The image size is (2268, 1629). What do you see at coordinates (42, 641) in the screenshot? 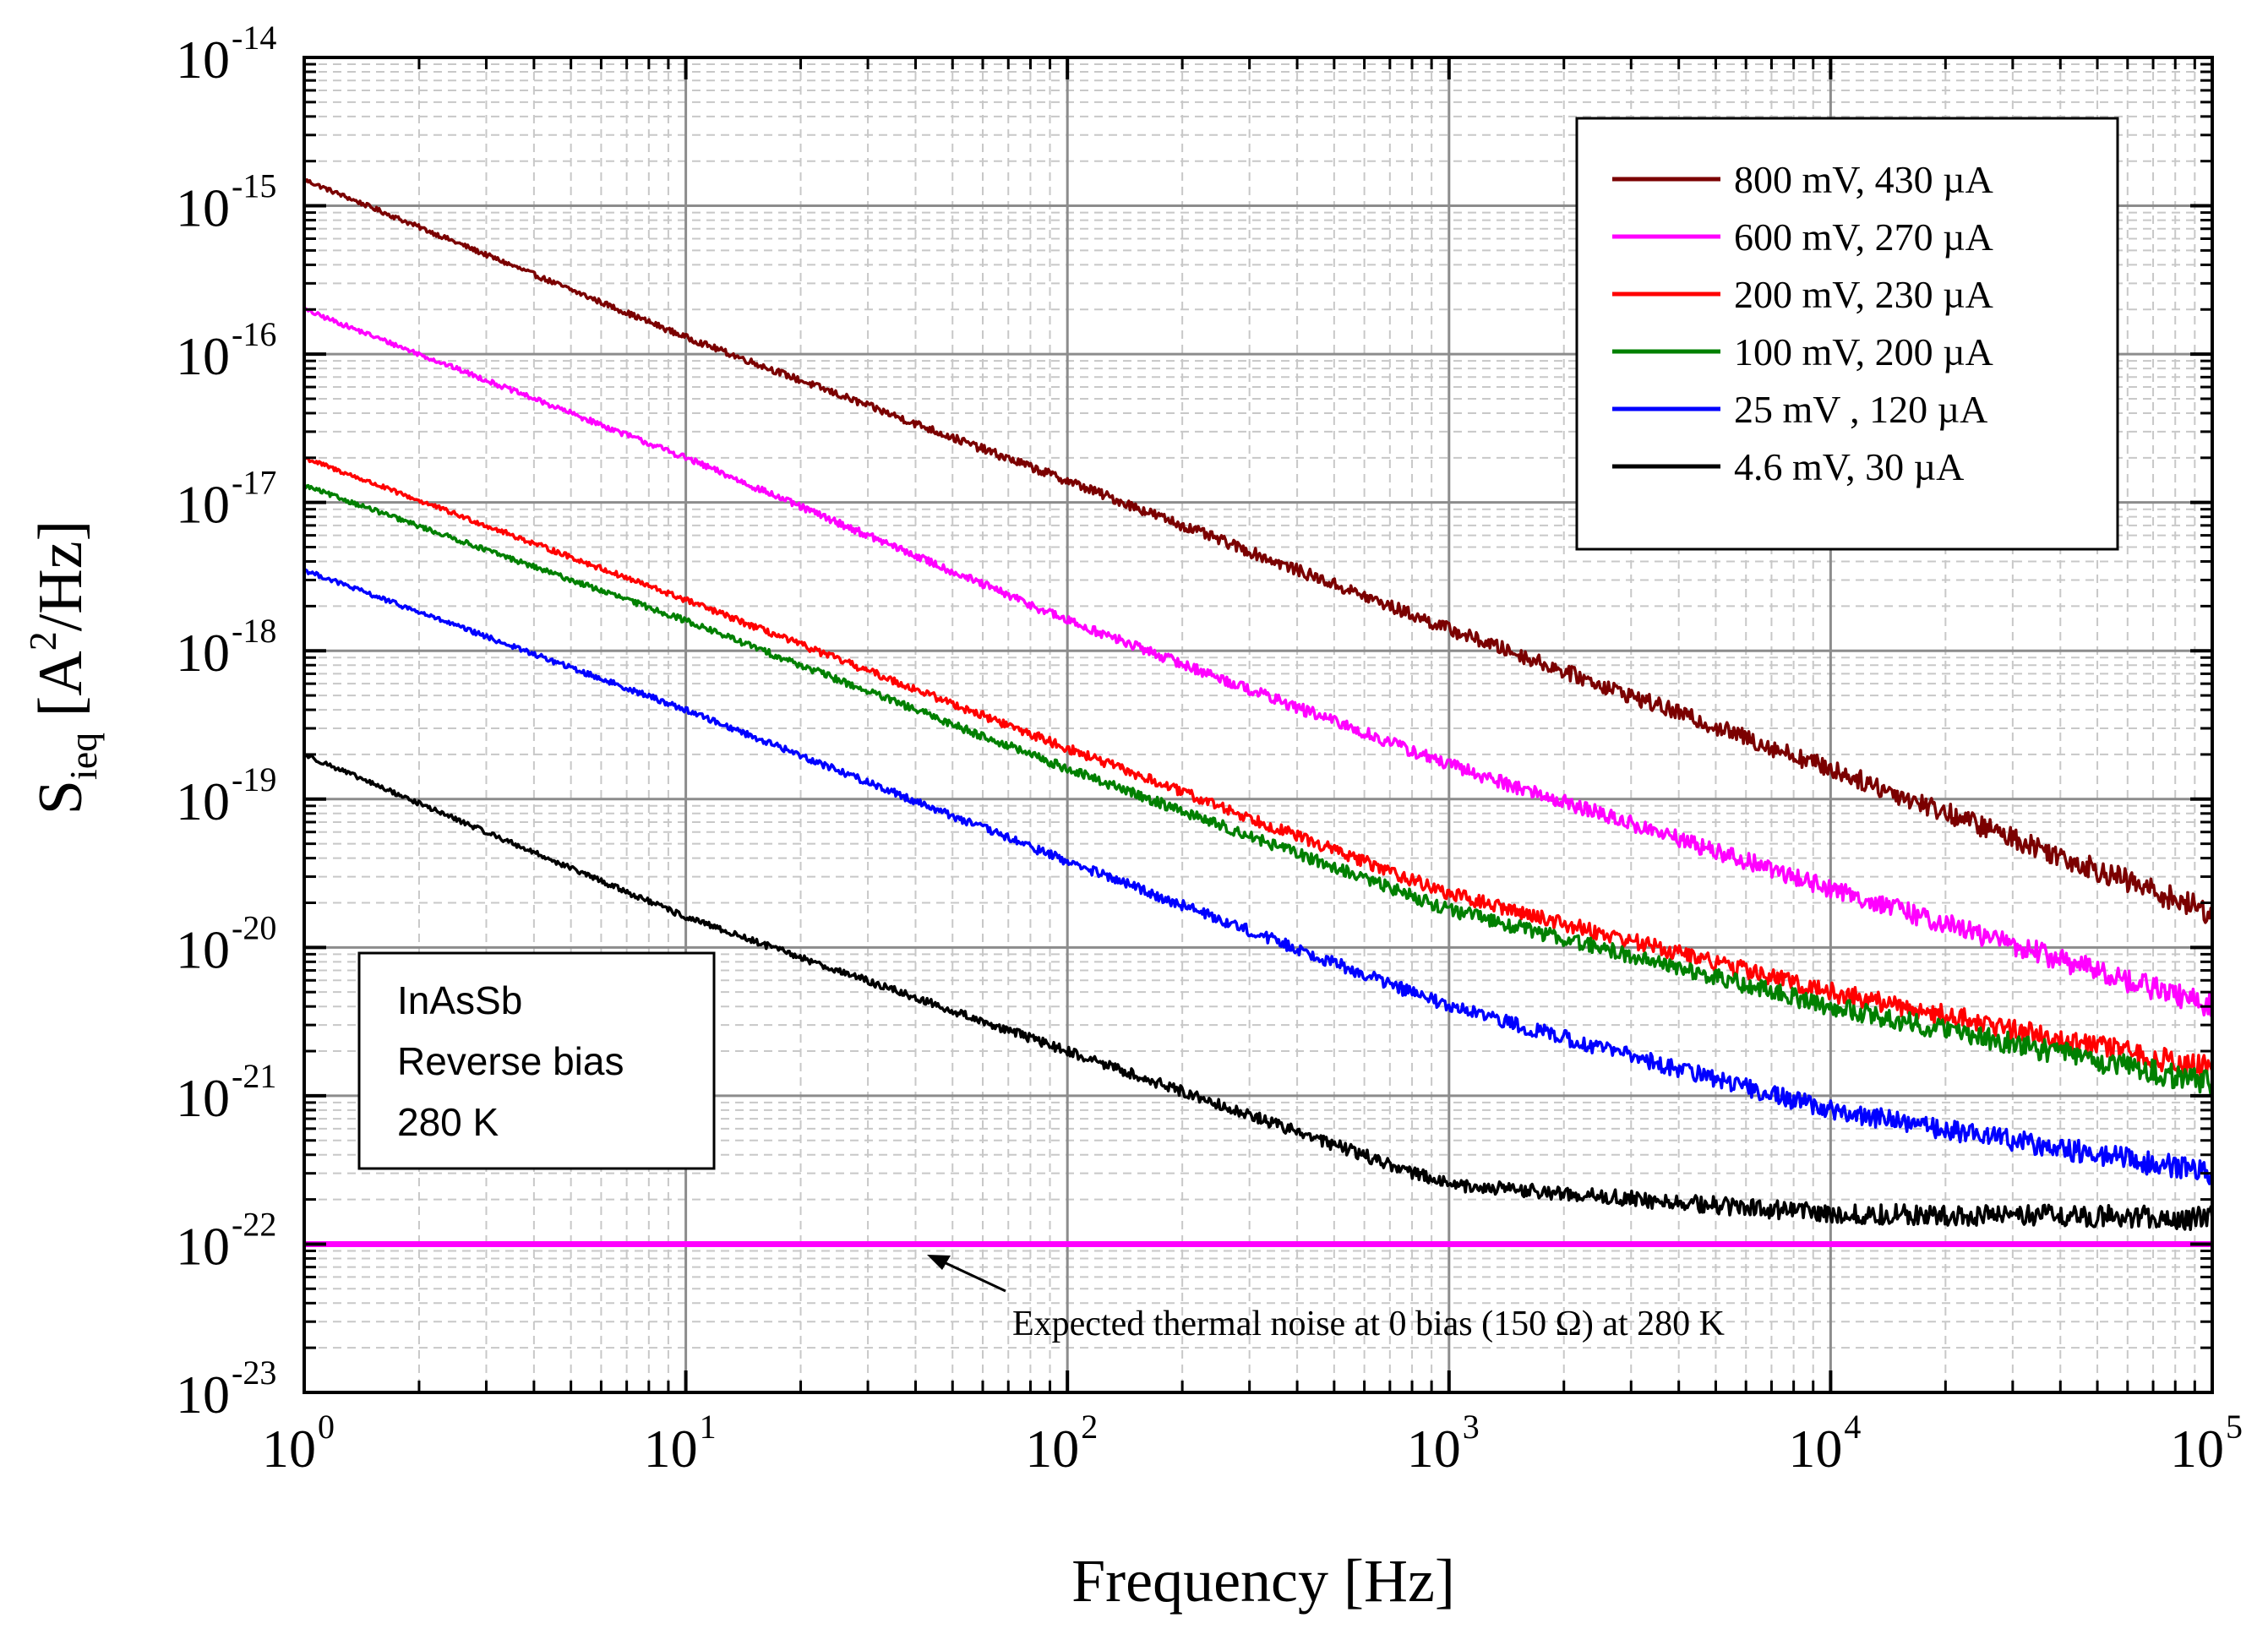
I see `y-axis-title-unit-sup: 2` at bounding box center [42, 641].